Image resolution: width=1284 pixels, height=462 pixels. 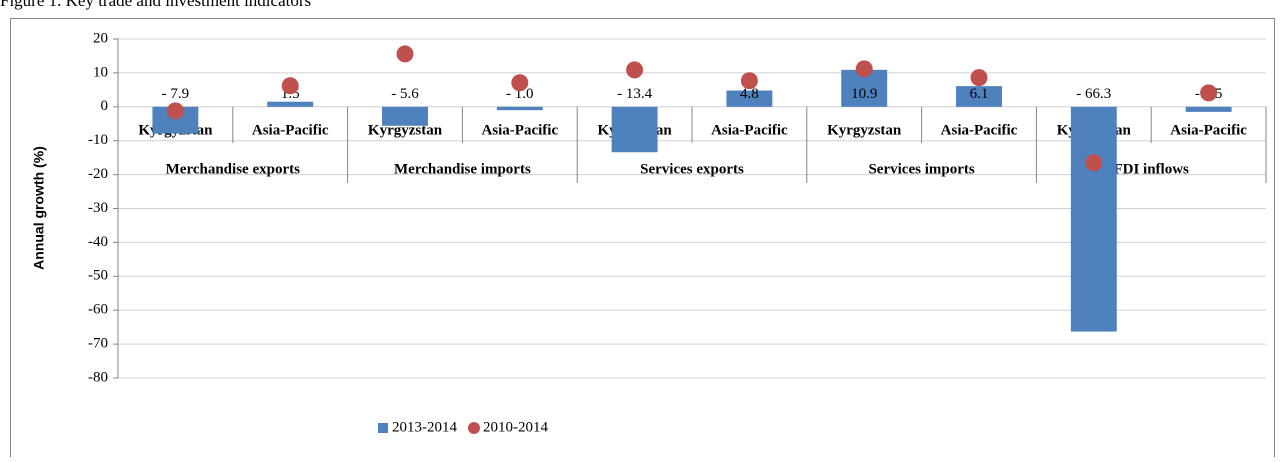 What do you see at coordinates (1093, 94) in the screenshot?
I see `data-label: - 66.3` at bounding box center [1093, 94].